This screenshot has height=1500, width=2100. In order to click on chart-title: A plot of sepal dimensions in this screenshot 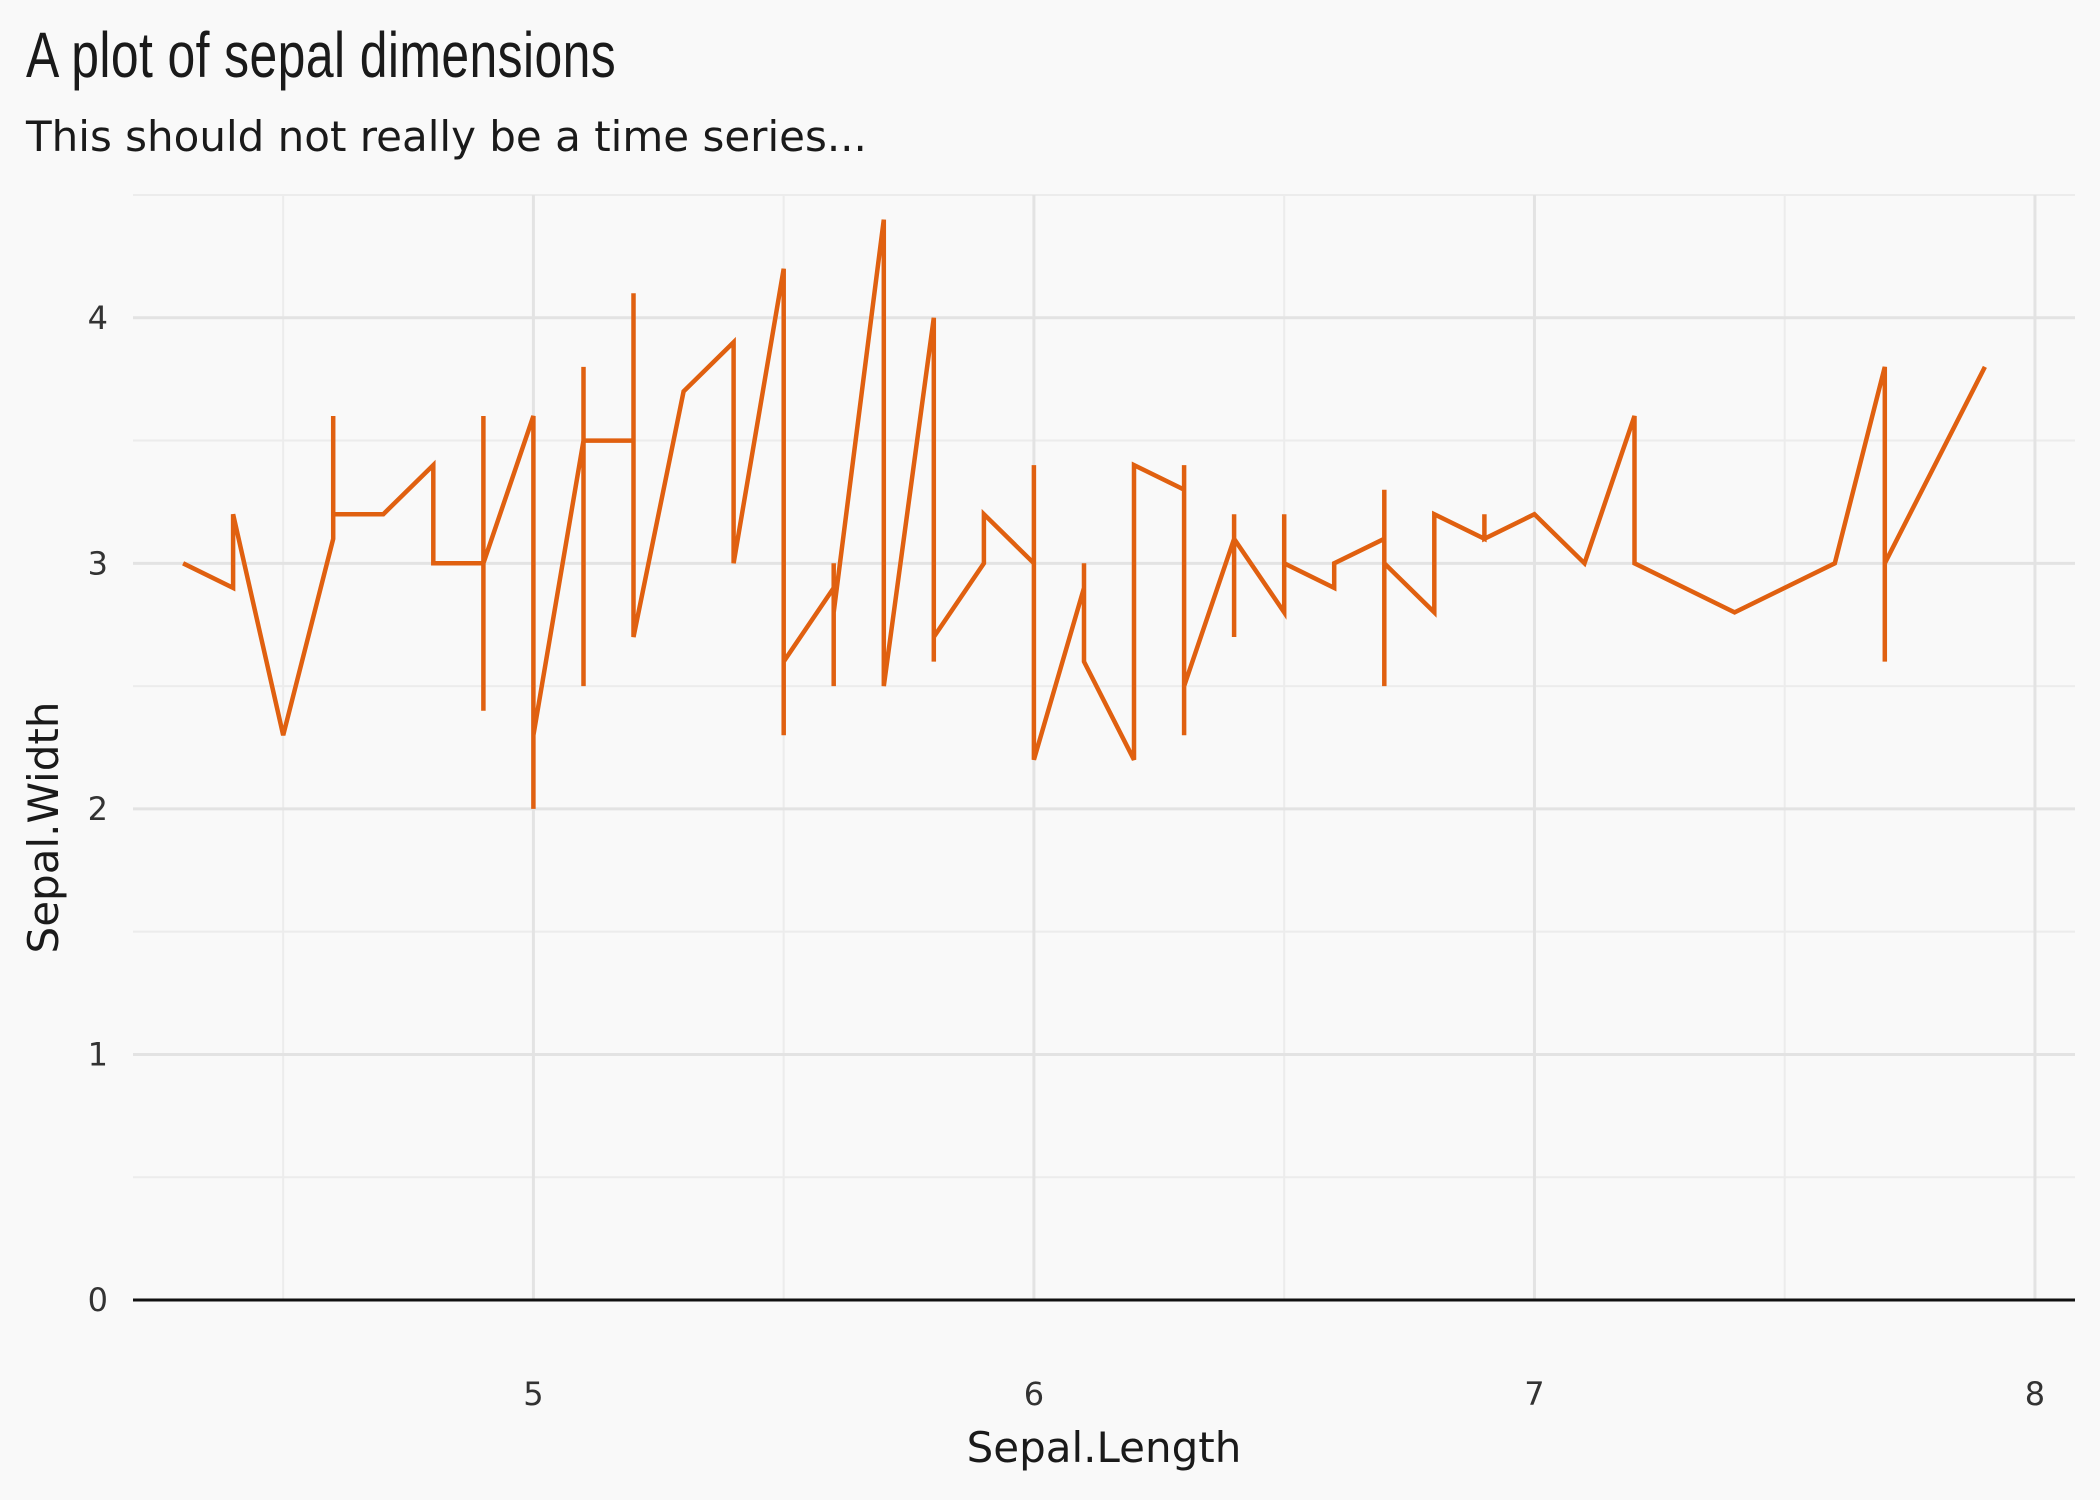, I will do `click(321, 55)`.